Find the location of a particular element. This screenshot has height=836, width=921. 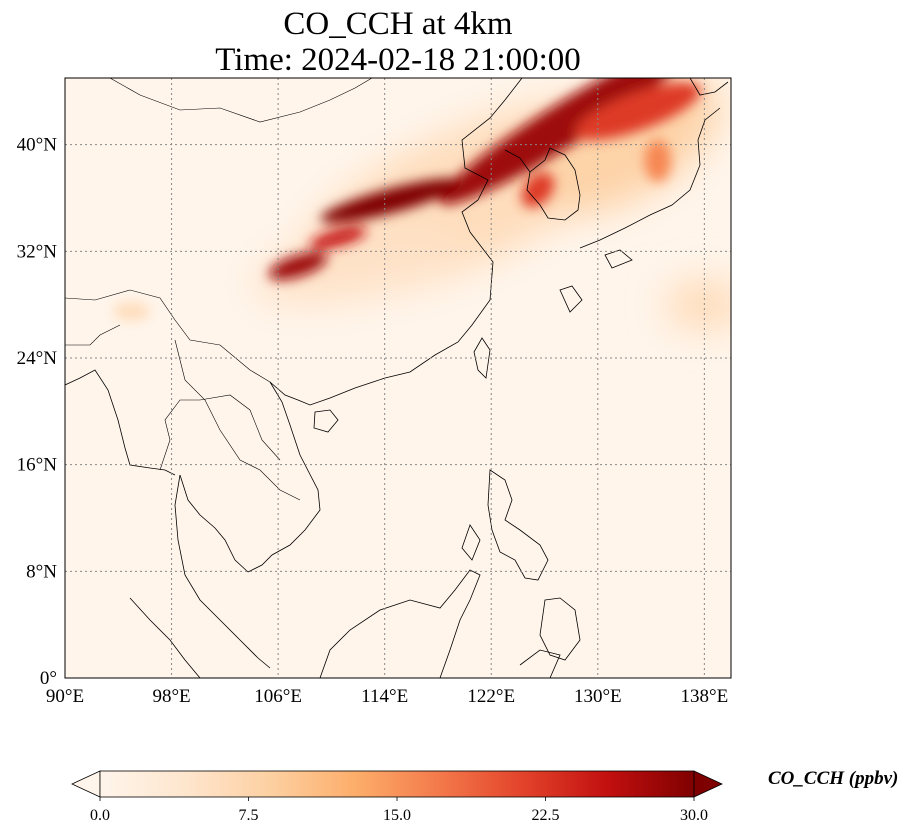

korea-japan-sea-plume is located at coordinates (637, 111).